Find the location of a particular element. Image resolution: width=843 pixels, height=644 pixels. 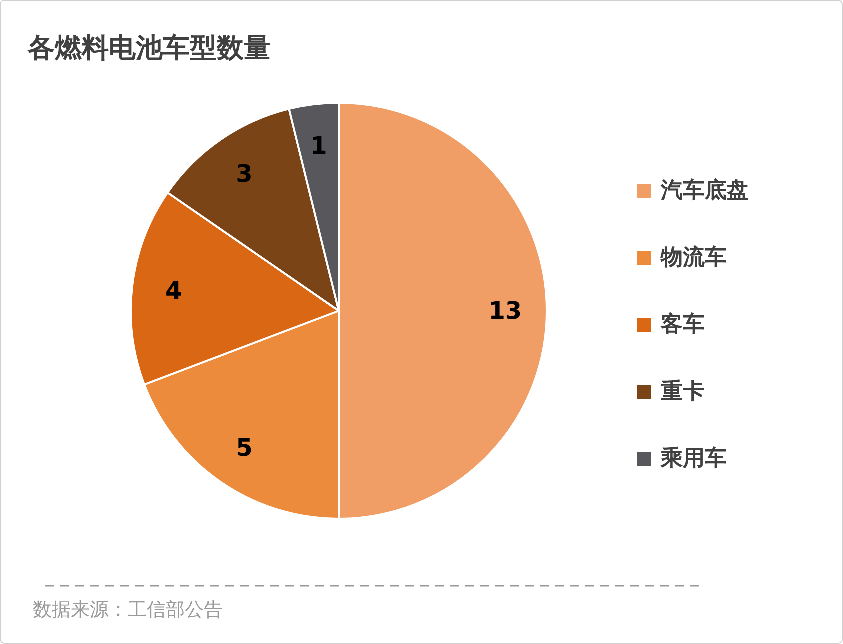

data-label: 1 is located at coordinates (319, 146).